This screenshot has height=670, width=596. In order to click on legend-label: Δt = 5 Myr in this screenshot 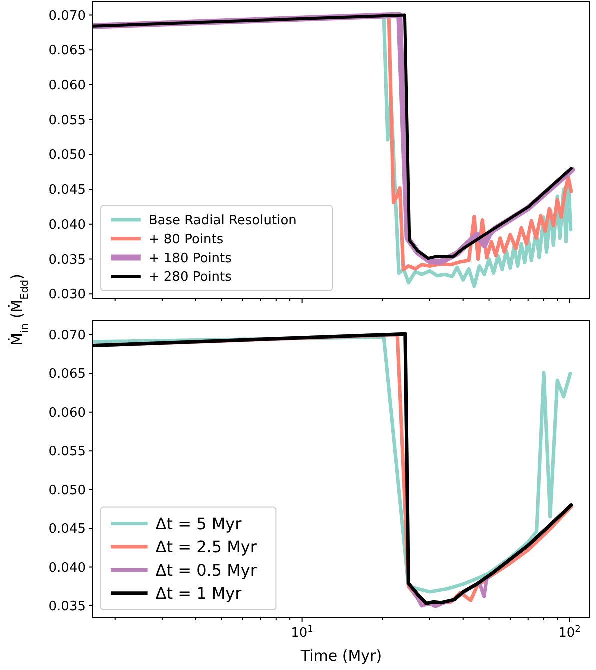, I will do `click(199, 524)`.